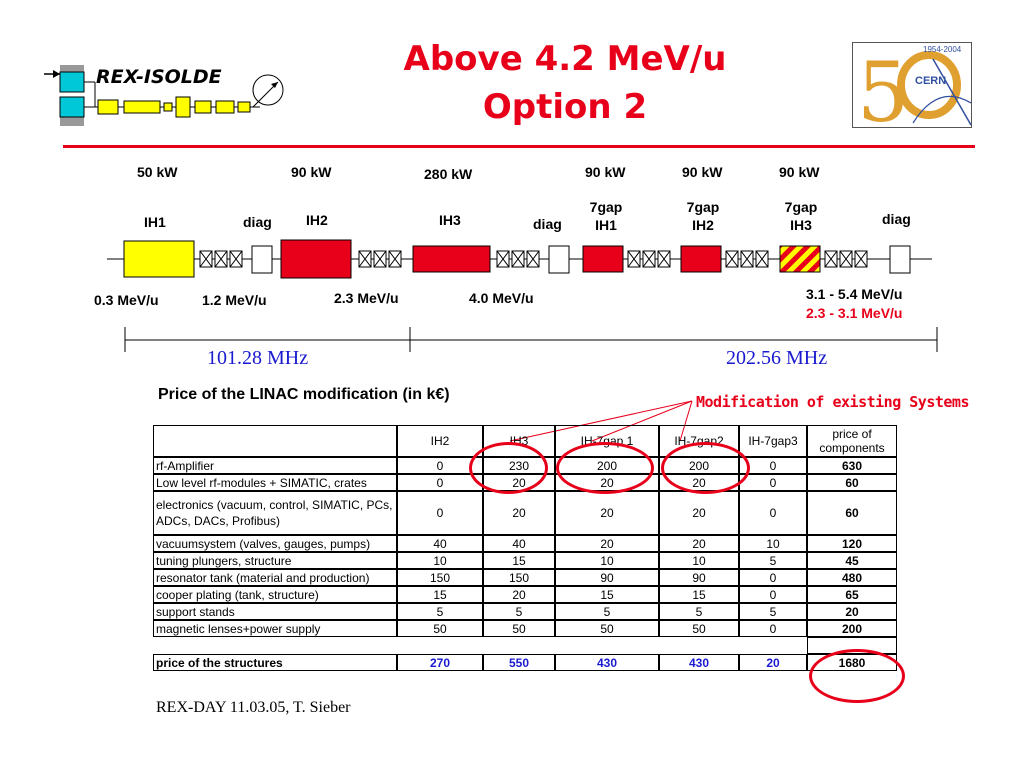 The height and width of the screenshot is (768, 1024). What do you see at coordinates (525, 611) in the screenshot?
I see `table-row: support stands 5 5 5 5 5 20` at bounding box center [525, 611].